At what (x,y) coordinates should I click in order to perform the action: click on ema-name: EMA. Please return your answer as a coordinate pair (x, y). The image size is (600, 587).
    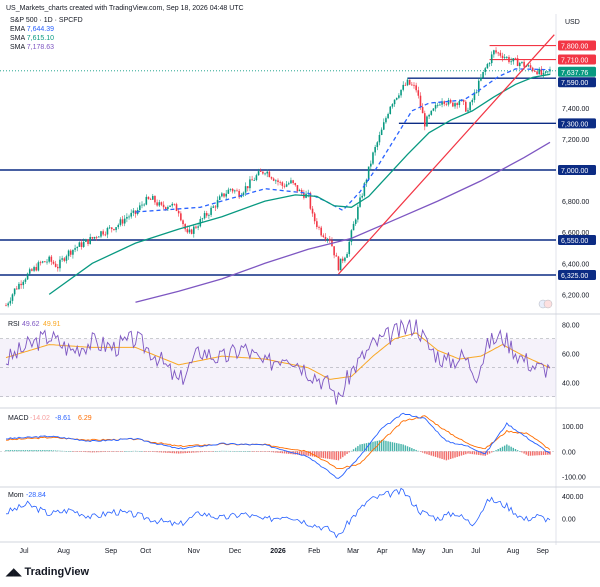
    Looking at the image, I should click on (17, 29).